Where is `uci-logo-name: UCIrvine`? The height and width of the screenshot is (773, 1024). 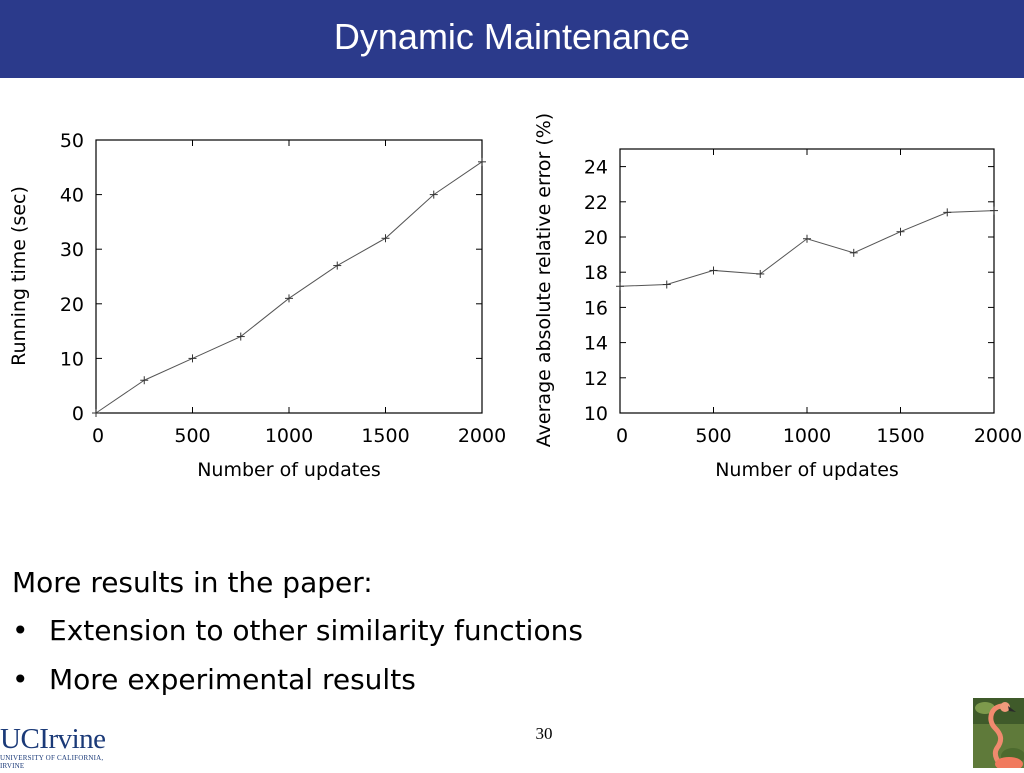 uci-logo-name: UCIrvine is located at coordinates (53, 739).